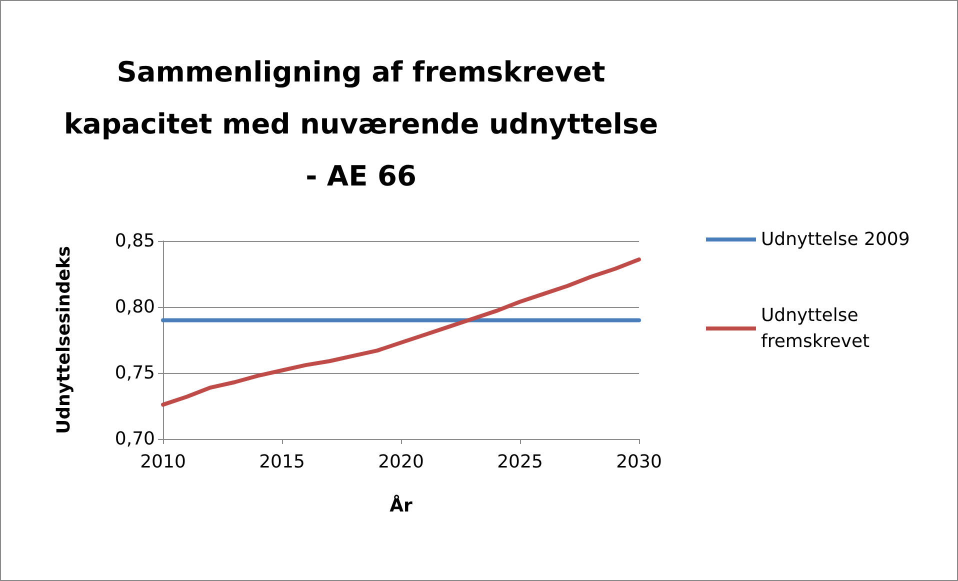 Image resolution: width=958 pixels, height=581 pixels. Describe the element at coordinates (361, 124) in the screenshot. I see `chart-title: Sammenligning af fremskrevet kapacitet med nuværende udnyttelse - AE 66` at that location.